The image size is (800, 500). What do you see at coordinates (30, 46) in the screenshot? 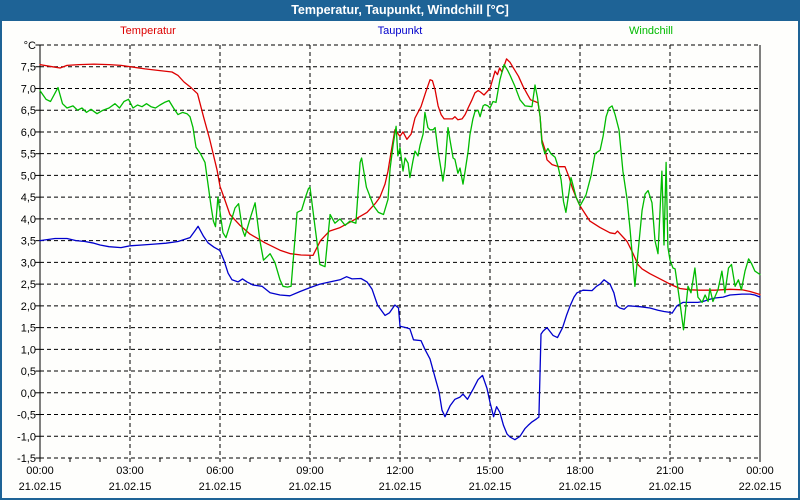
I see `y-axis-unit-label: °C` at bounding box center [30, 46].